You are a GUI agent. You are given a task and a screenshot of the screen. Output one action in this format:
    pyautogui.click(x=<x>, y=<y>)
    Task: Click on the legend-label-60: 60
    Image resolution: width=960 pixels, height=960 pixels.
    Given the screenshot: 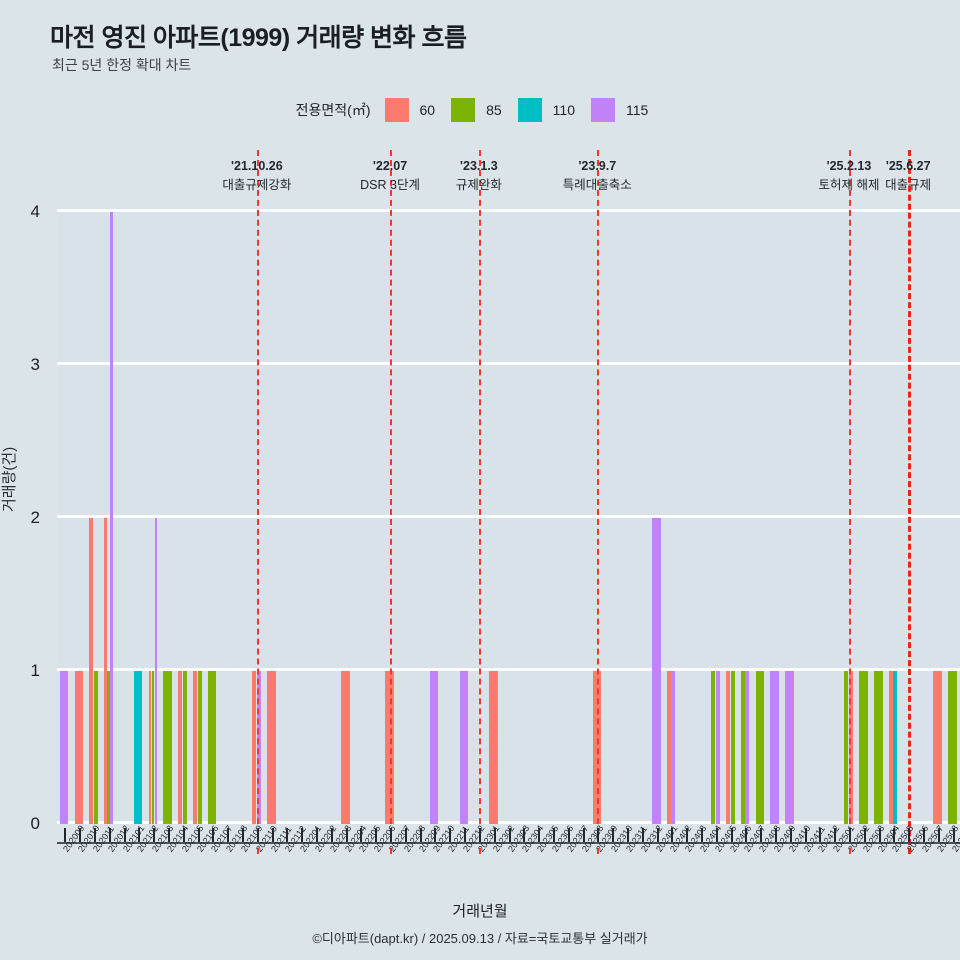 What is the action you would take?
    pyautogui.click(x=427, y=110)
    